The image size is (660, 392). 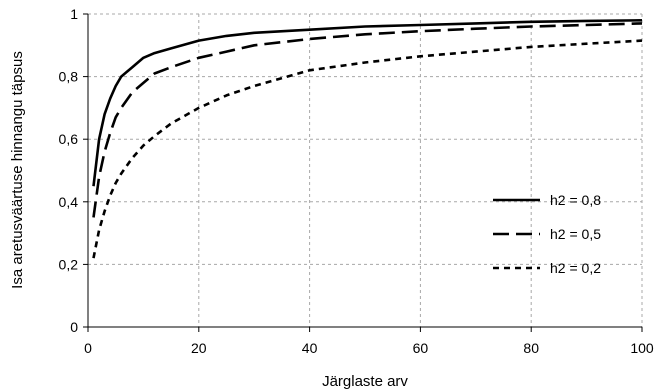 What do you see at coordinates (531, 348) in the screenshot?
I see `x-tick-label: 80` at bounding box center [531, 348].